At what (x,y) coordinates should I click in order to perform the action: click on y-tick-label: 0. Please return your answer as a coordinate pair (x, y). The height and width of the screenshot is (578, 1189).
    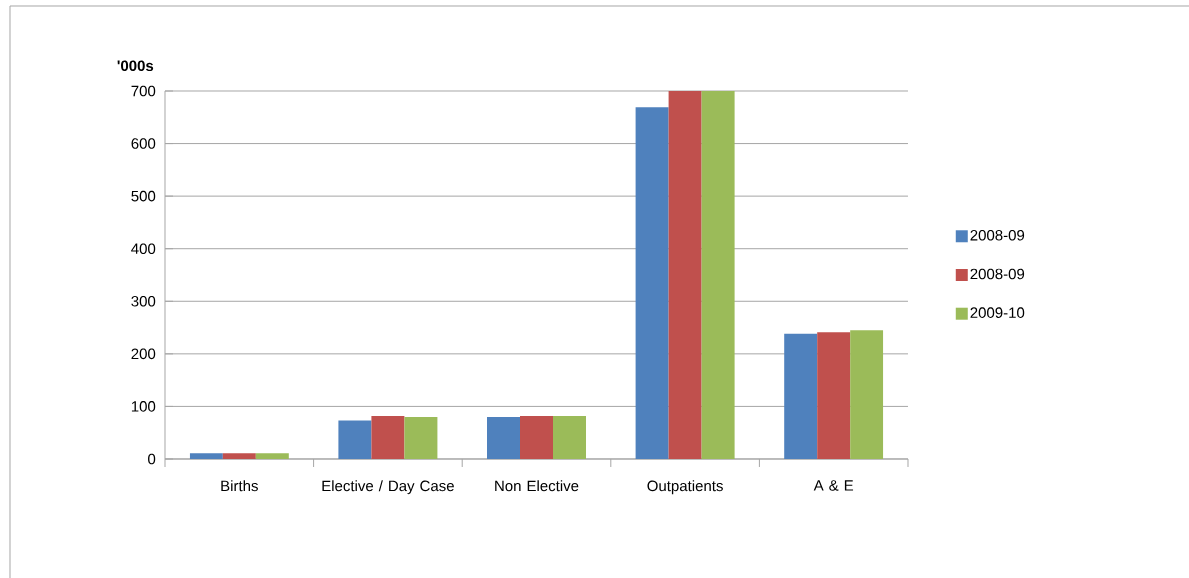
    Looking at the image, I should click on (152, 459).